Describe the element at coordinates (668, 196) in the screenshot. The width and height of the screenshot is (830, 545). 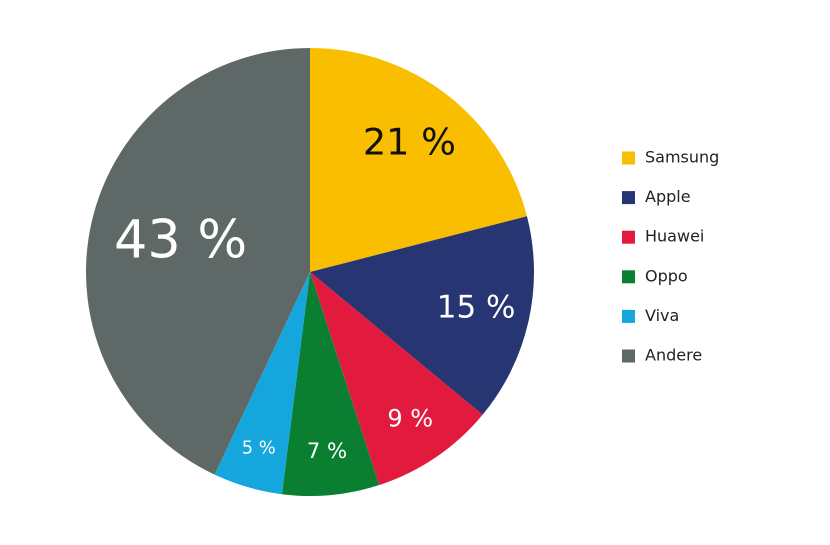
I see `legend-text: Apple` at that location.